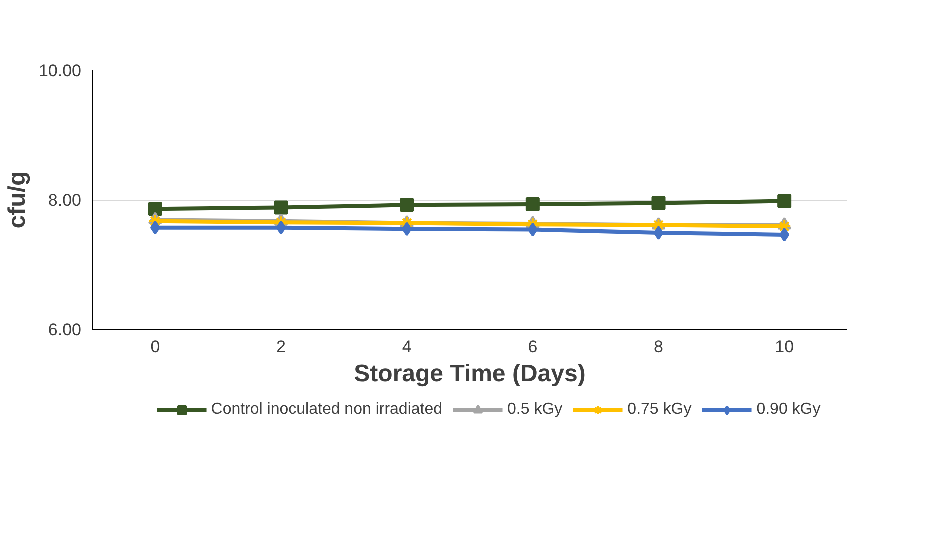  Describe the element at coordinates (65, 200) in the screenshot. I see `y-tick-label: 8.00` at that location.